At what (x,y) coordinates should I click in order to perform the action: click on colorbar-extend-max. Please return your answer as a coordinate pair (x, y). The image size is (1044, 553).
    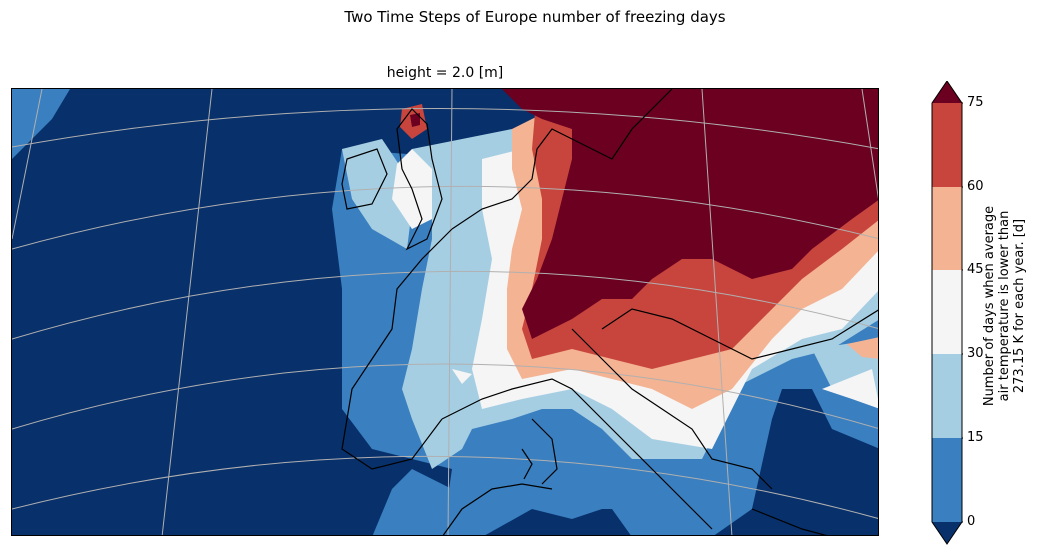
    Looking at the image, I should click on (947, 92).